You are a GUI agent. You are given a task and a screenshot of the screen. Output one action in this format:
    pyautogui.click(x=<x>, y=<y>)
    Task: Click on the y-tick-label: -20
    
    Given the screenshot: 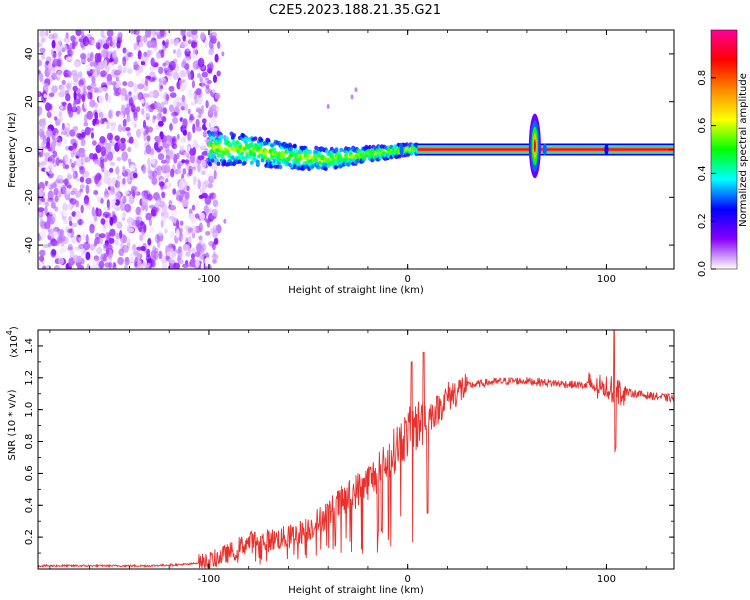 What is the action you would take?
    pyautogui.click(x=29, y=197)
    